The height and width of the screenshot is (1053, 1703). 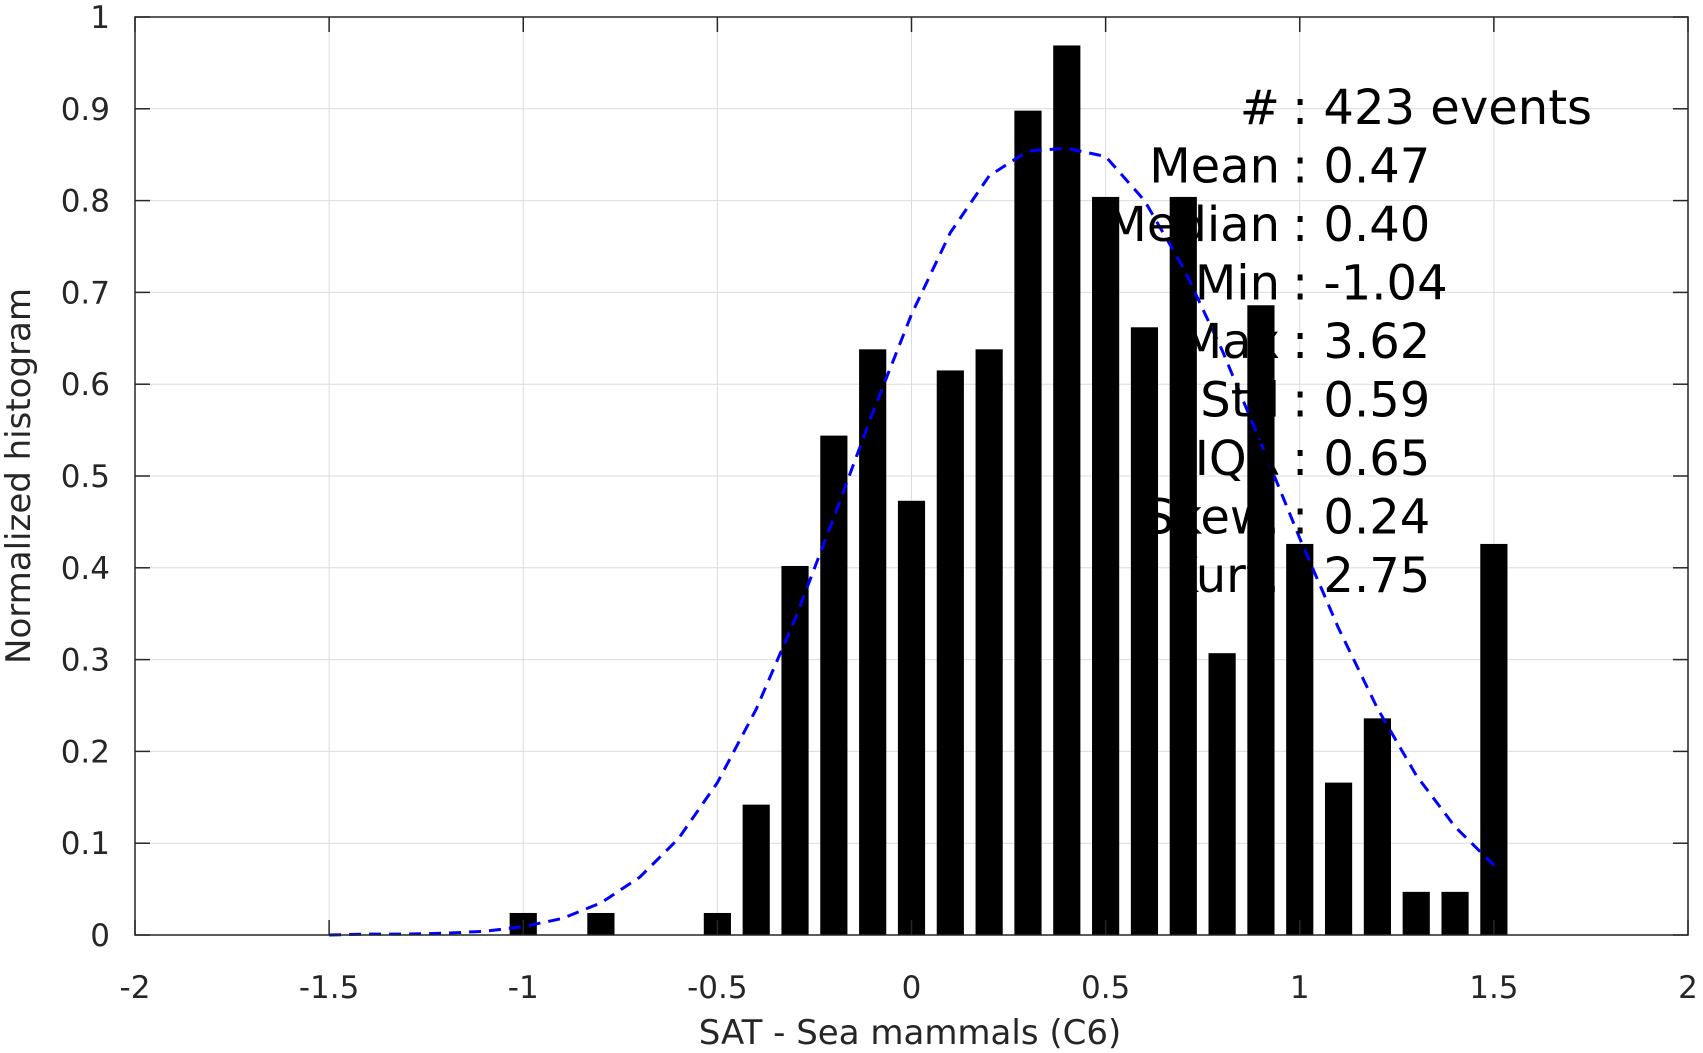 What do you see at coordinates (1230, 342) in the screenshot?
I see `stat-label: Max` at bounding box center [1230, 342].